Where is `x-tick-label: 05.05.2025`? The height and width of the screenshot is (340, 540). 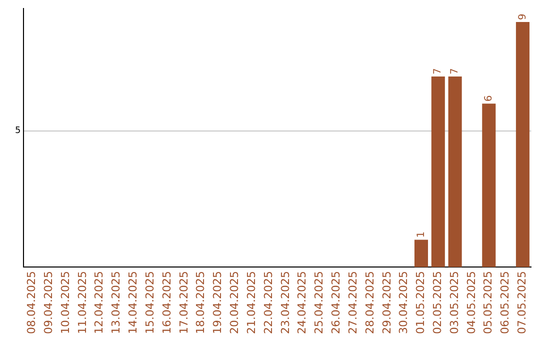 x-tick-label: 05.05.2025 is located at coordinates (488, 302).